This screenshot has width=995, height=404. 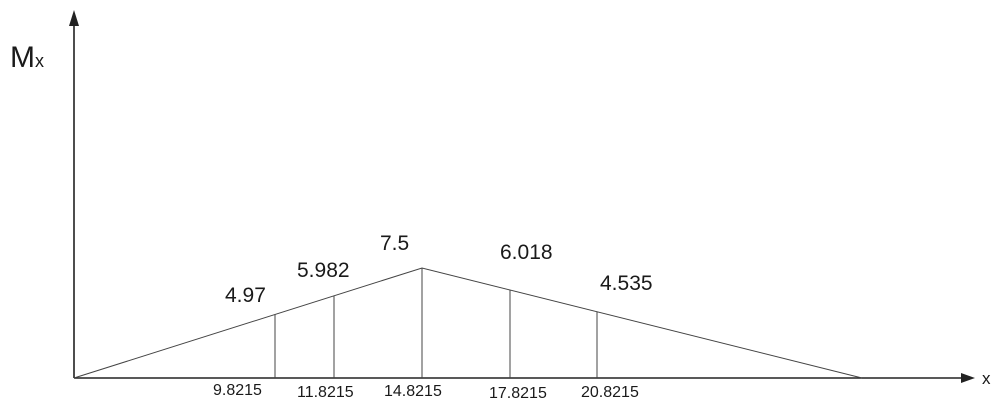 What do you see at coordinates (626, 283) in the screenshot?
I see `moment-value-label: 4.535` at bounding box center [626, 283].